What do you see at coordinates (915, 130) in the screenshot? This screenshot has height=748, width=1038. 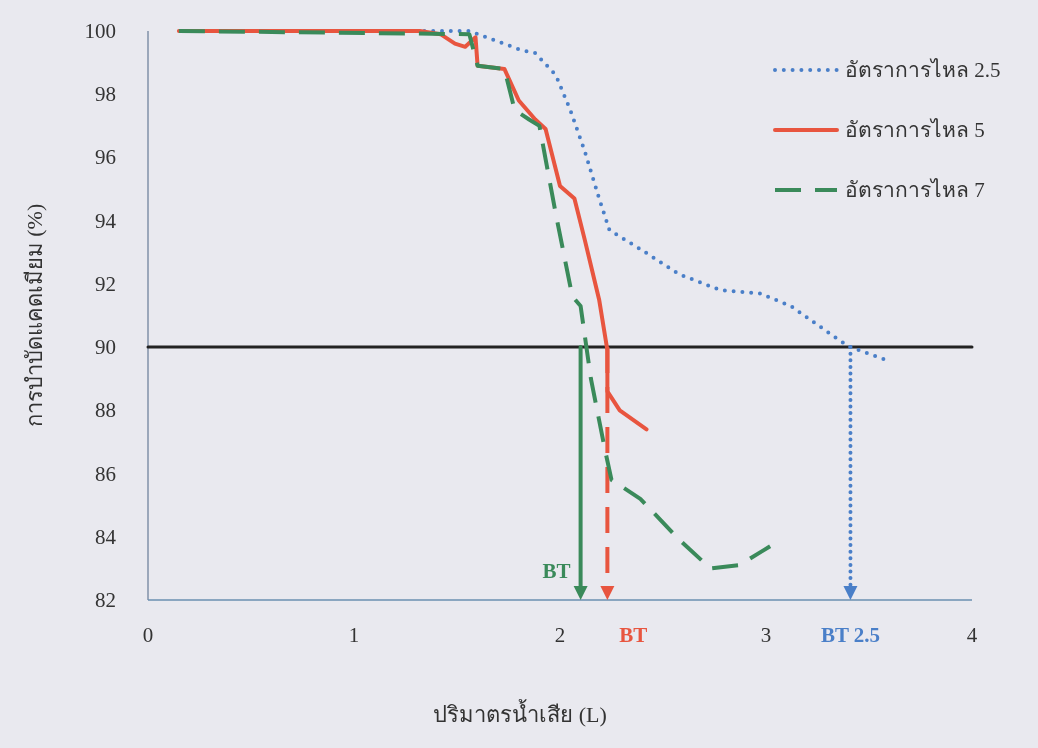 I see `legend-label: อัตราการไหล 5` at bounding box center [915, 130].